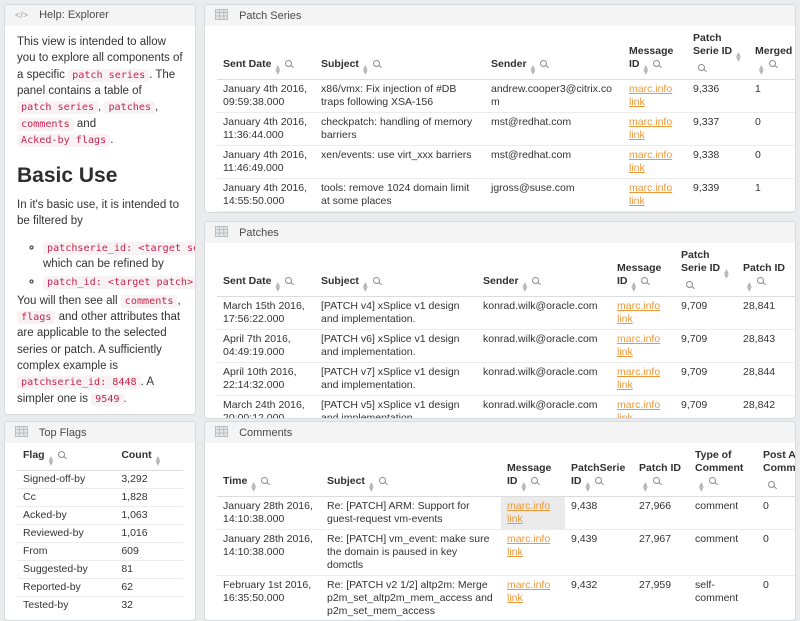 The image size is (800, 621). Describe the element at coordinates (500, 232) in the screenshot. I see `panel-header-patches: Patches` at that location.